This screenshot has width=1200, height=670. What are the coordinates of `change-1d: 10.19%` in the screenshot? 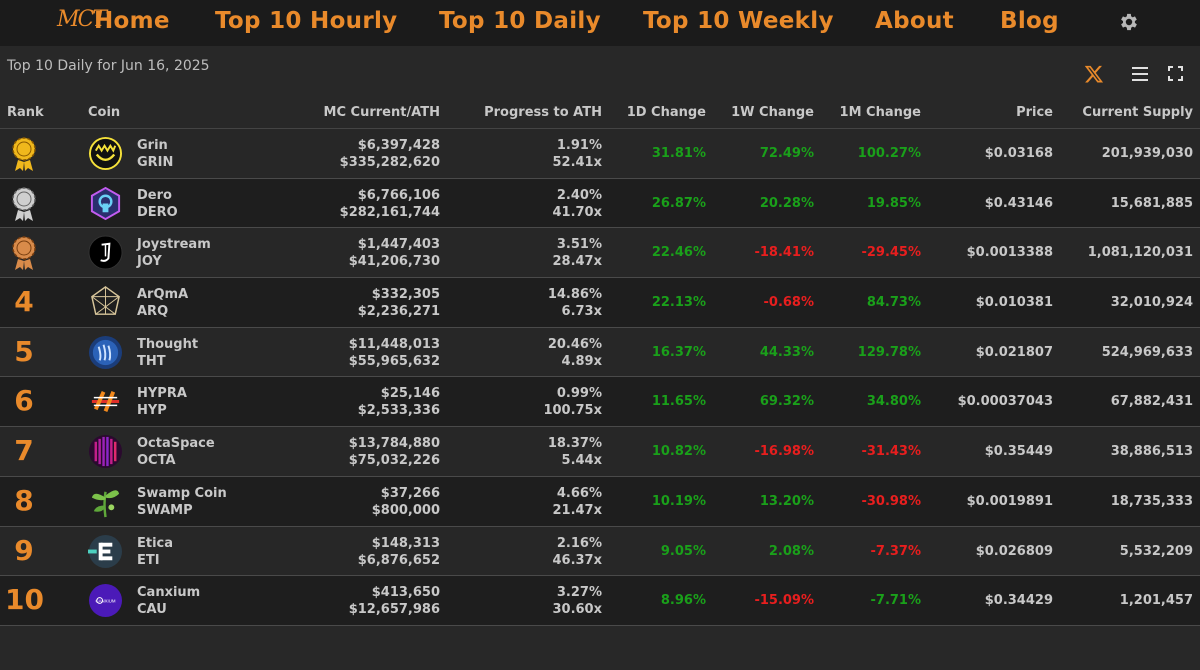 It's located at (678, 501).